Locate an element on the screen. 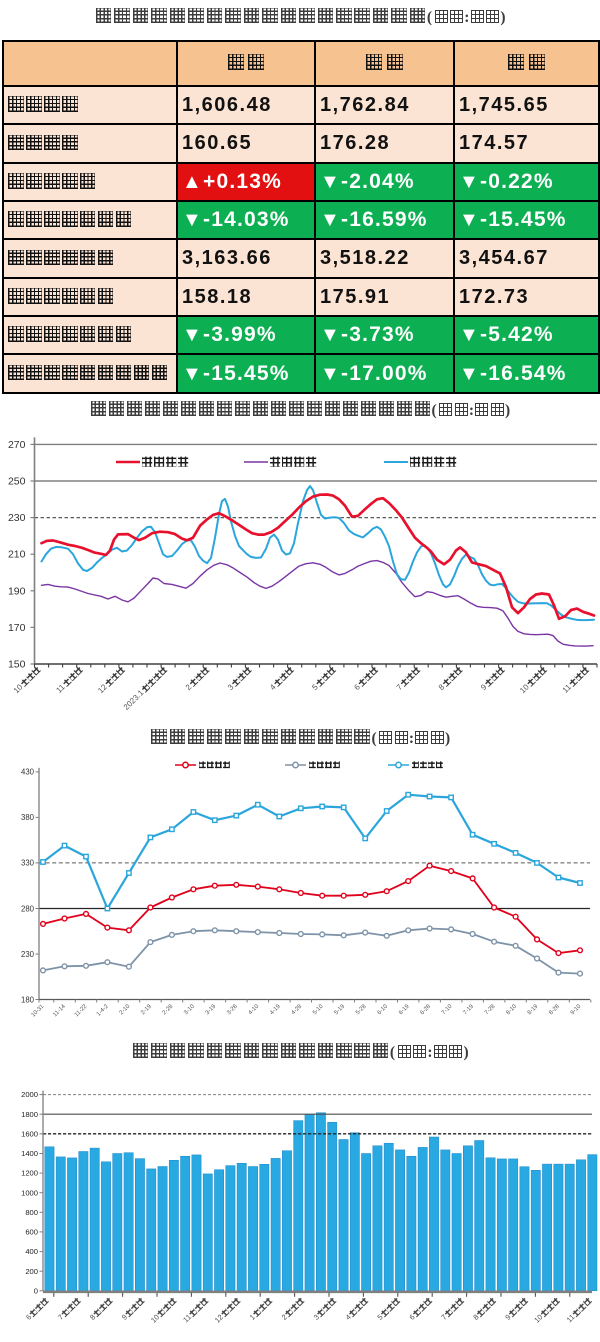 Image resolution: width=600 pixels, height=1342 pixels. svg-text: 270 is located at coordinates (17, 445).